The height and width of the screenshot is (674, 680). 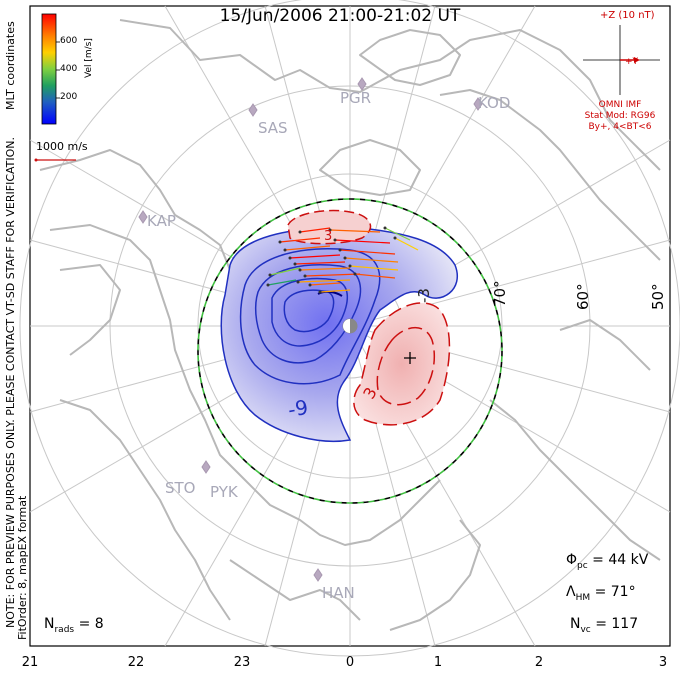 I want to click on lat-label-50: 50°, so click(x=658, y=296).